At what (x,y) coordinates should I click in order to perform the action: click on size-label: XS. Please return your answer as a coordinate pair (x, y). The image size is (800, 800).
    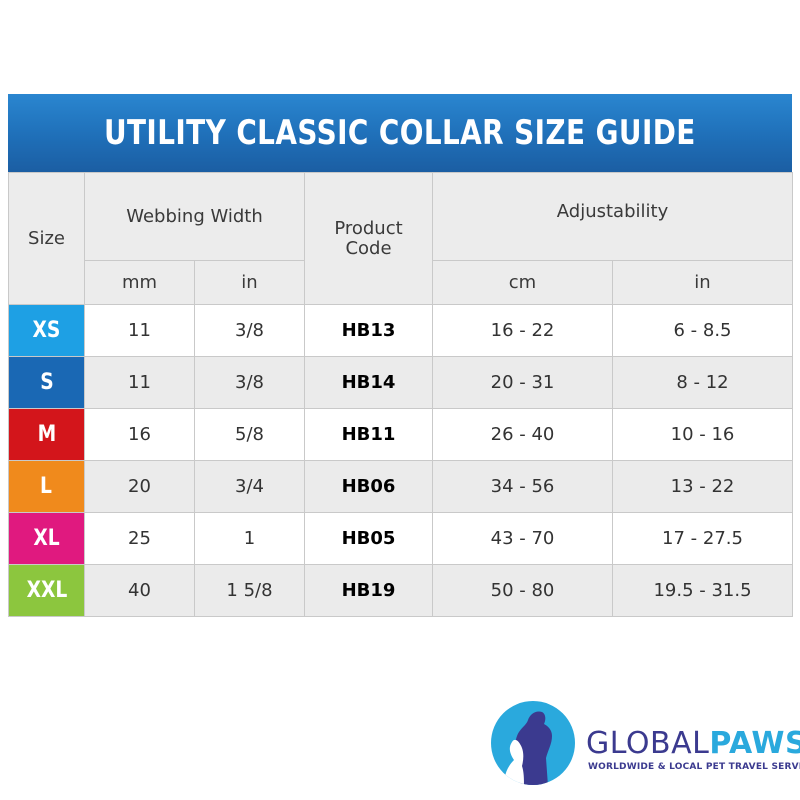
    Looking at the image, I should click on (46, 330).